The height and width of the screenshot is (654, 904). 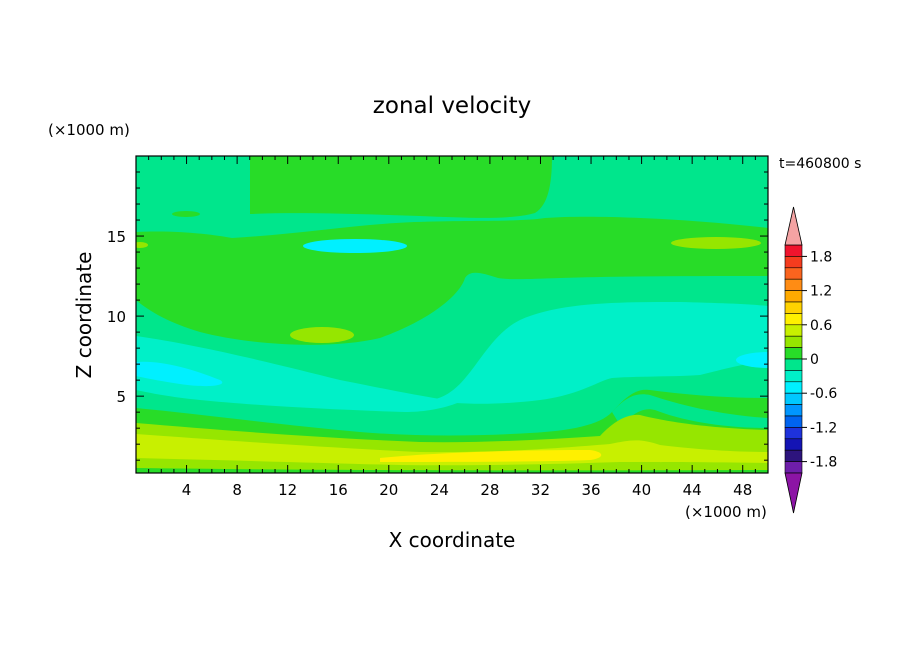 I want to click on x-tick-label: 28, so click(x=489, y=490).